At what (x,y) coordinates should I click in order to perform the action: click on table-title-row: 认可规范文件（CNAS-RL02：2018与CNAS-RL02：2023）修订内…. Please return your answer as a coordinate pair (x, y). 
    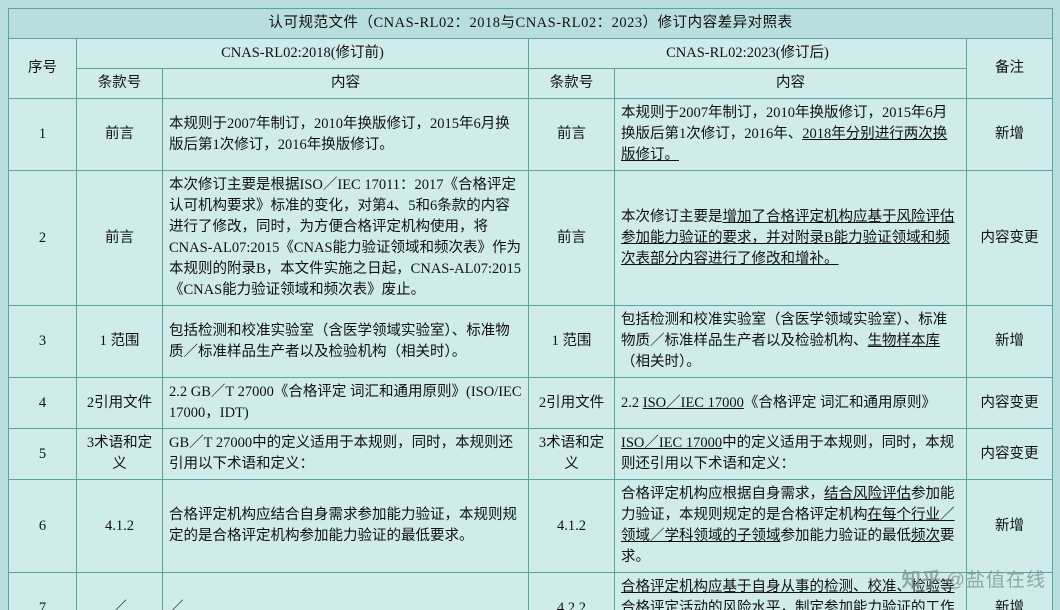
    Looking at the image, I should click on (530, 23).